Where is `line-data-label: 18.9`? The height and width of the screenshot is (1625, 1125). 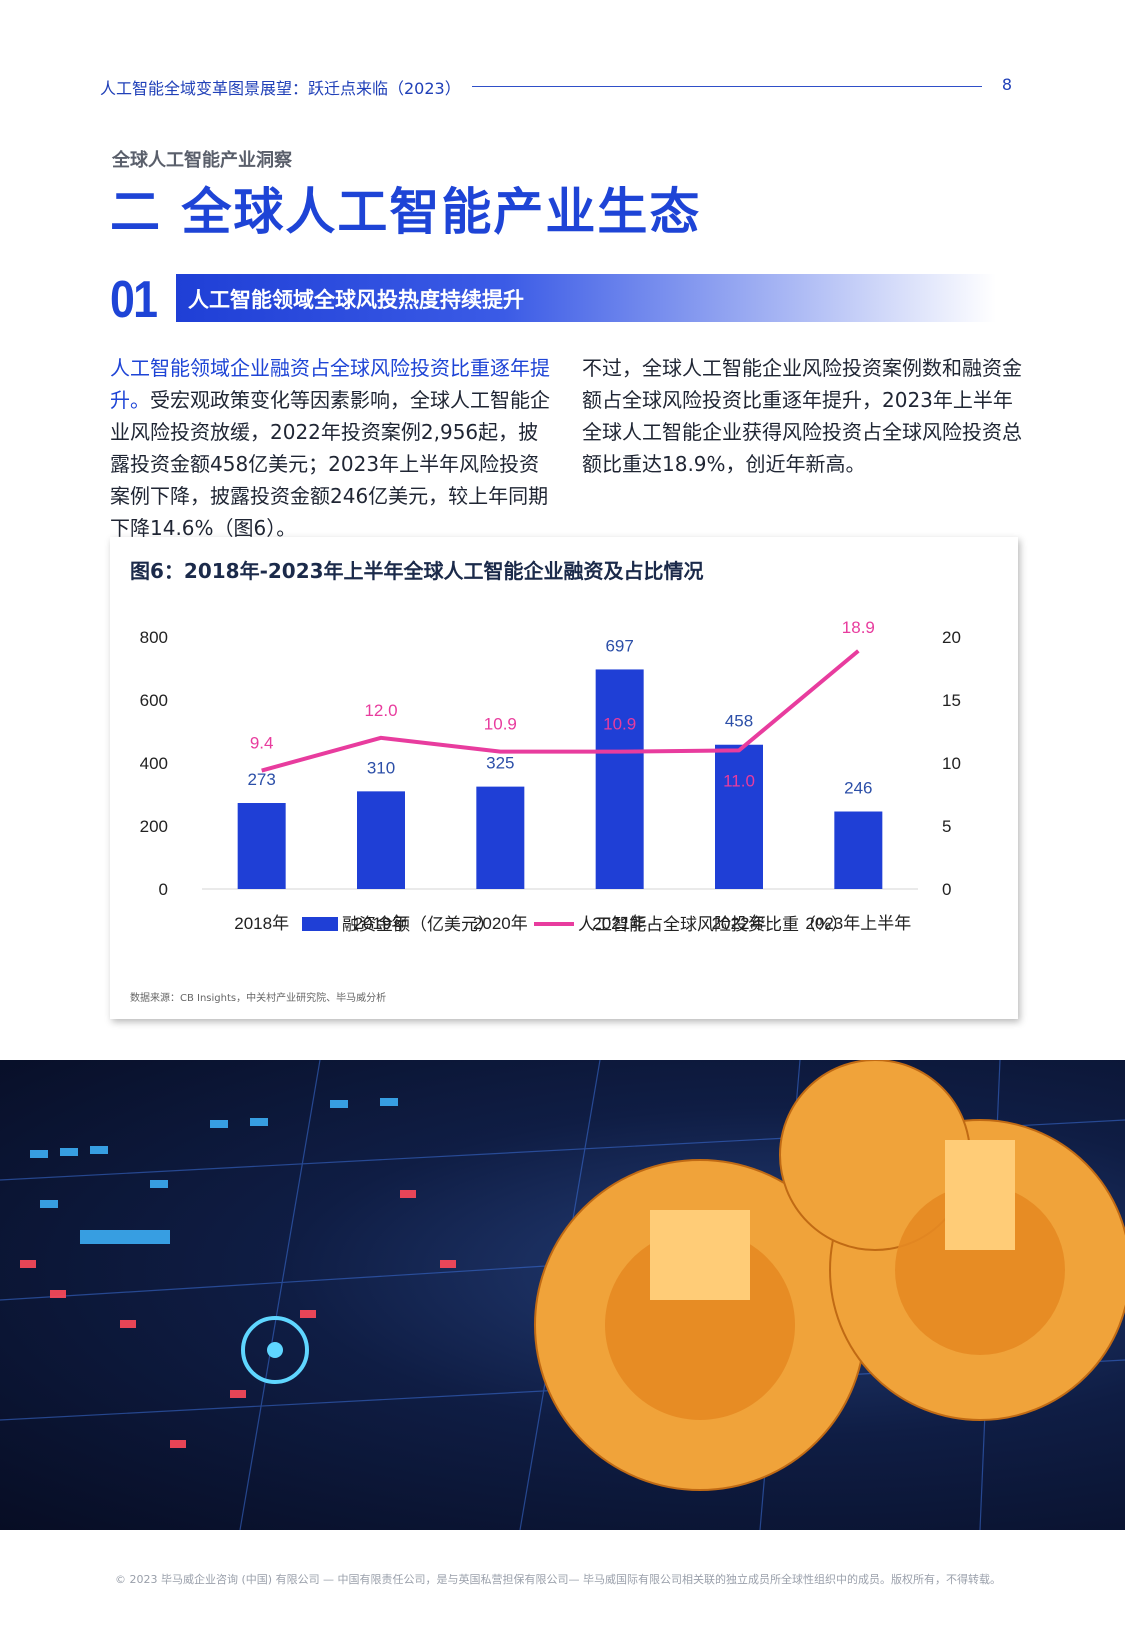 line-data-label: 18.9 is located at coordinates (858, 627).